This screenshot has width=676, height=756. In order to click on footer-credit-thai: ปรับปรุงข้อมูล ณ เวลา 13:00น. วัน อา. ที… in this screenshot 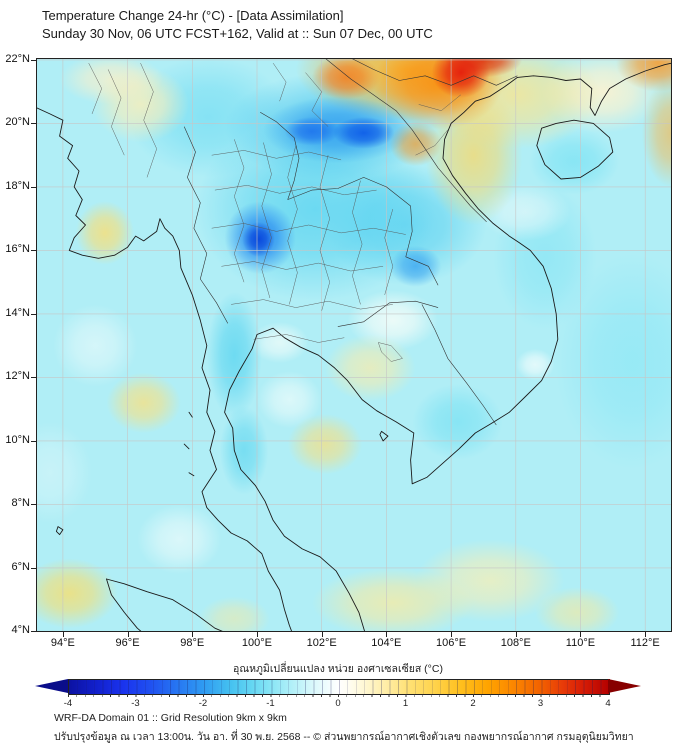, I will do `click(344, 737)`.